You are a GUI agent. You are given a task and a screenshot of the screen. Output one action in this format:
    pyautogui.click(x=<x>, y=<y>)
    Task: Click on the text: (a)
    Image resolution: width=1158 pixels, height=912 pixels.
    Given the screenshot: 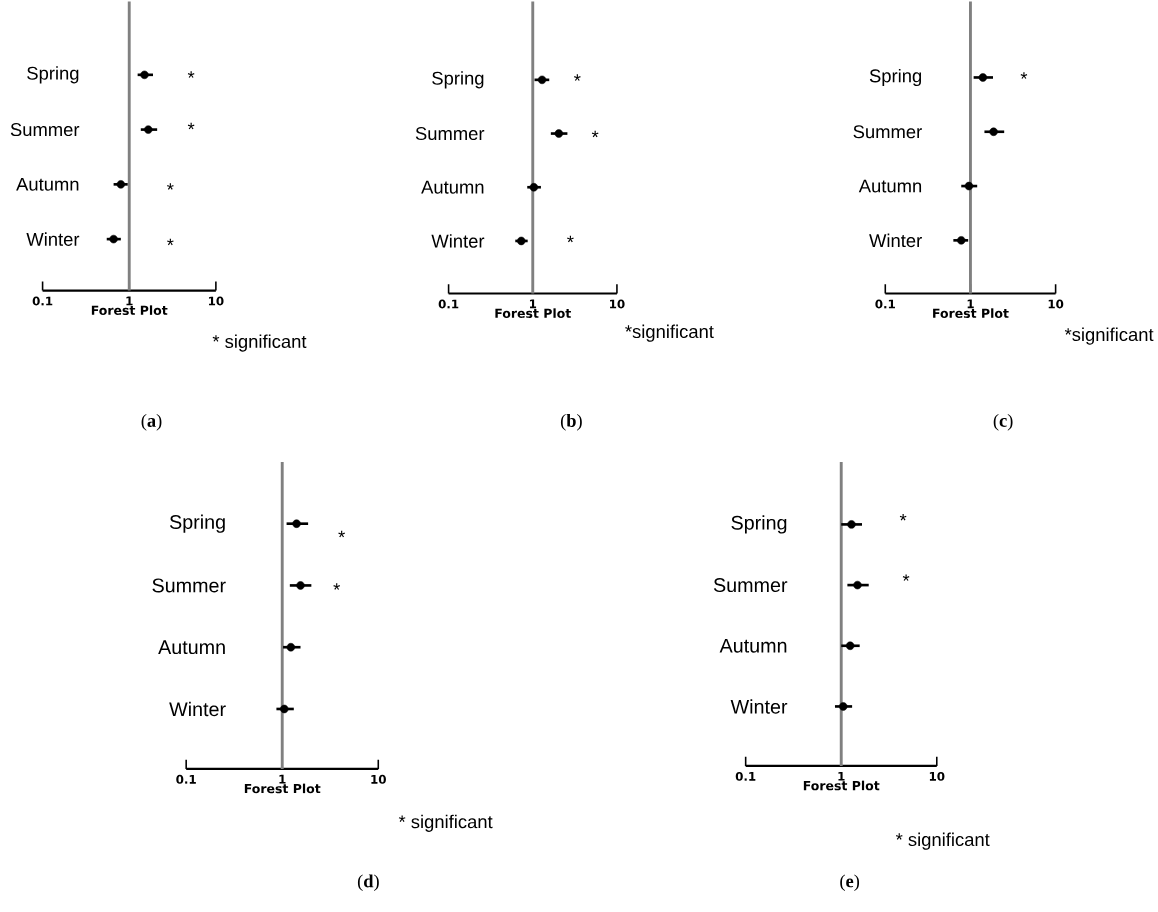 What is the action you would take?
    pyautogui.click(x=151, y=422)
    